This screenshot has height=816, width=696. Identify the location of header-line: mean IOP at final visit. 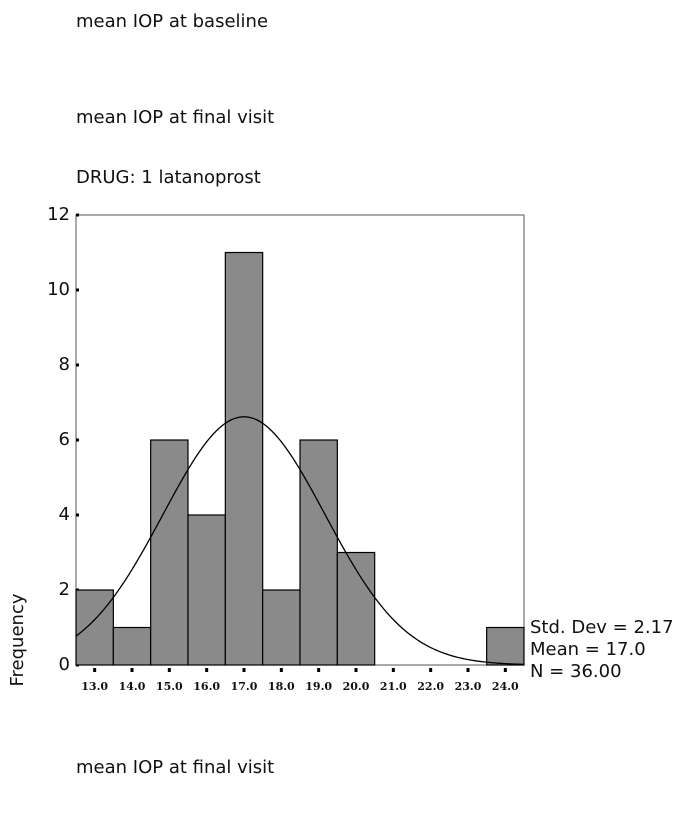
(175, 117).